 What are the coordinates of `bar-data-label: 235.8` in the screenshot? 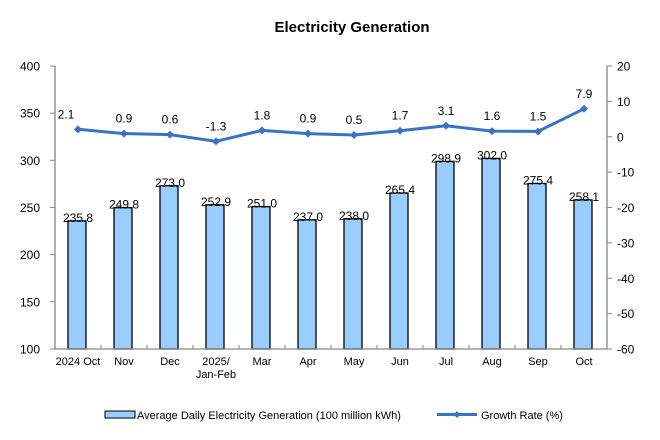 It's located at (78, 218).